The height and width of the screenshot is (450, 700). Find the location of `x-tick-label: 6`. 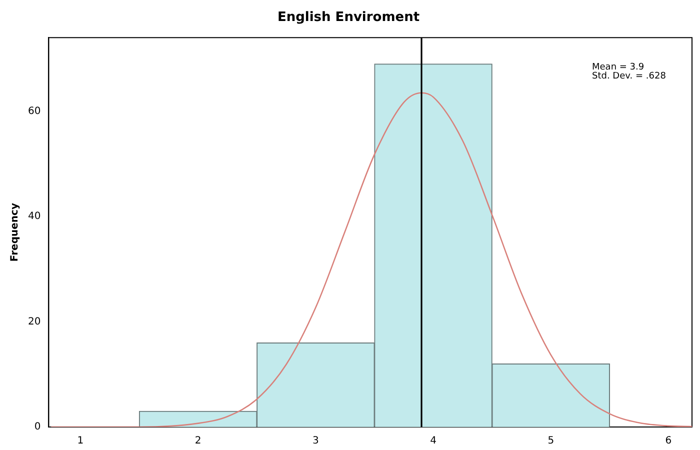

x-tick-label: 6 is located at coordinates (668, 441).